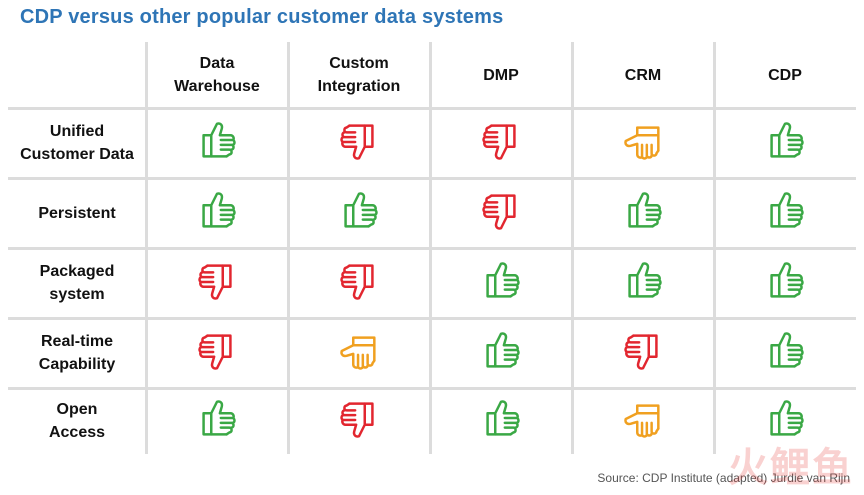 This screenshot has width=864, height=495. I want to click on column-header: CRM, so click(643, 75).